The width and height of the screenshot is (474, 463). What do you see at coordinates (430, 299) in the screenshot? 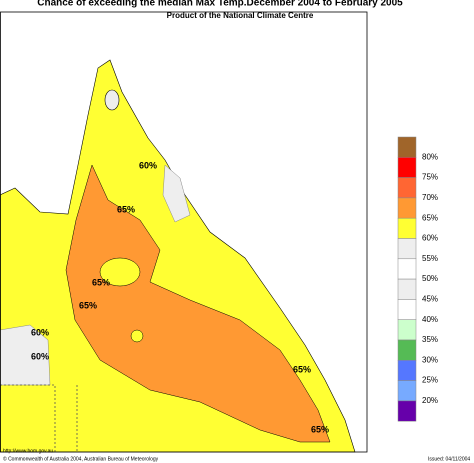
I see `legend-label: 45%` at bounding box center [430, 299].